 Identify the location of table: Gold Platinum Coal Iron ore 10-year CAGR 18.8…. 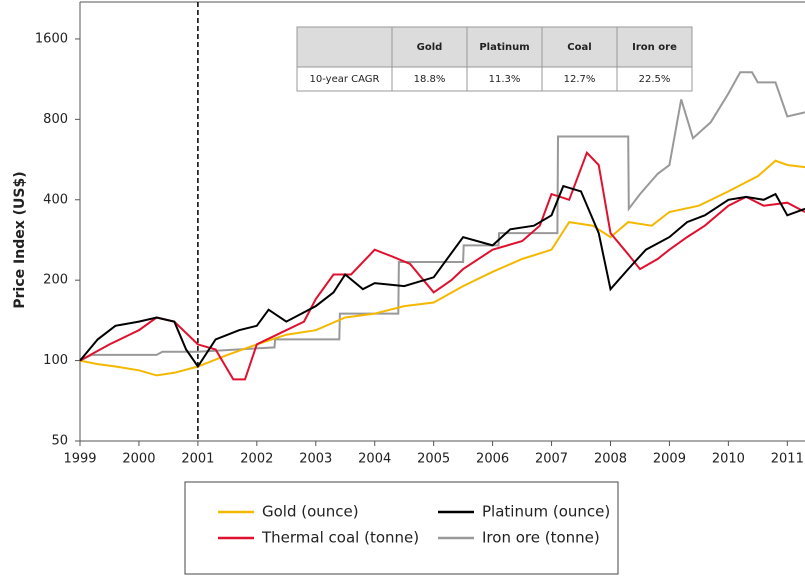
(494, 63).